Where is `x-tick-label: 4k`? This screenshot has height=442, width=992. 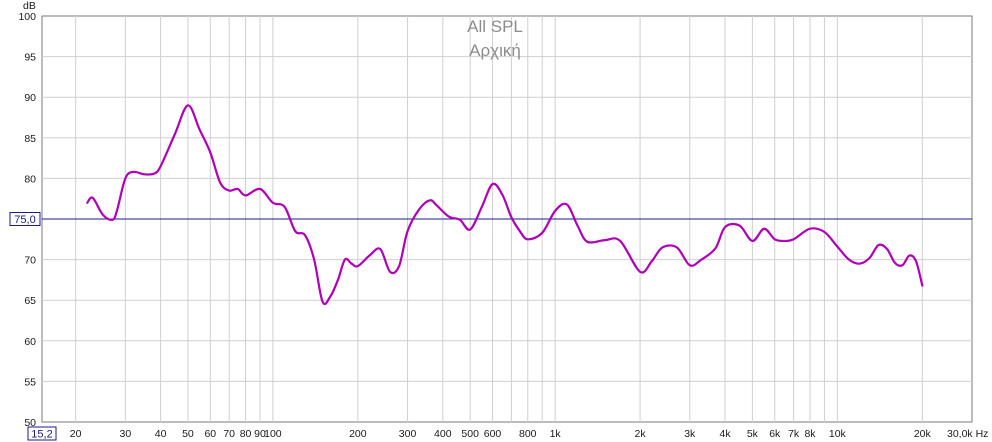
x-tick-label: 4k is located at coordinates (725, 434).